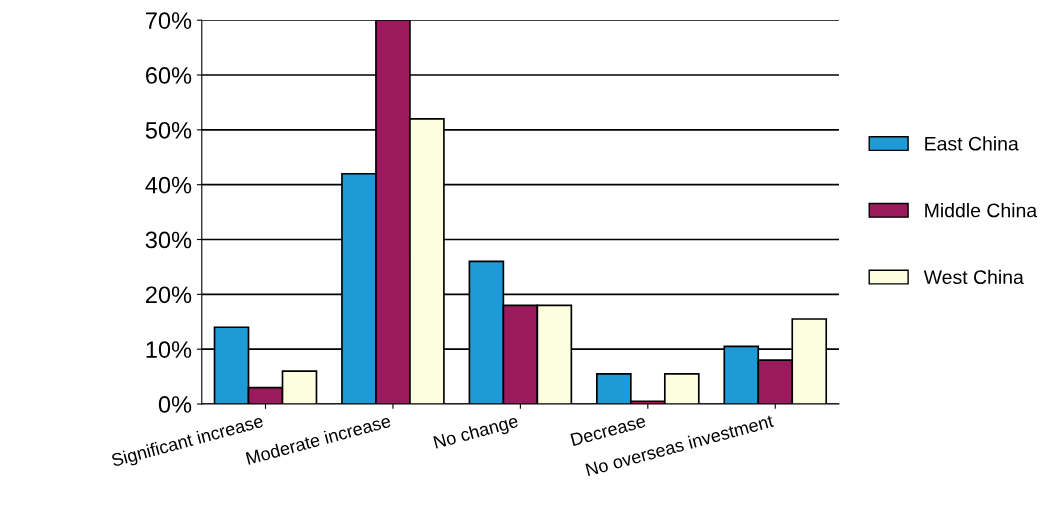 This screenshot has width=1062, height=505. Describe the element at coordinates (169, 20) in the screenshot. I see `y-tick-label: 70%` at that location.